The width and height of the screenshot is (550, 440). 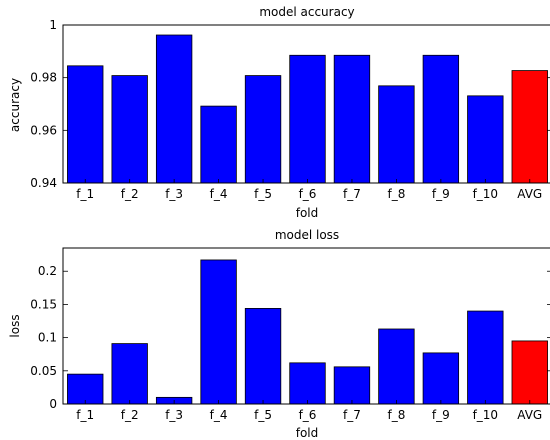 I want to click on loss-x-axis-label: fold, so click(x=307, y=433).